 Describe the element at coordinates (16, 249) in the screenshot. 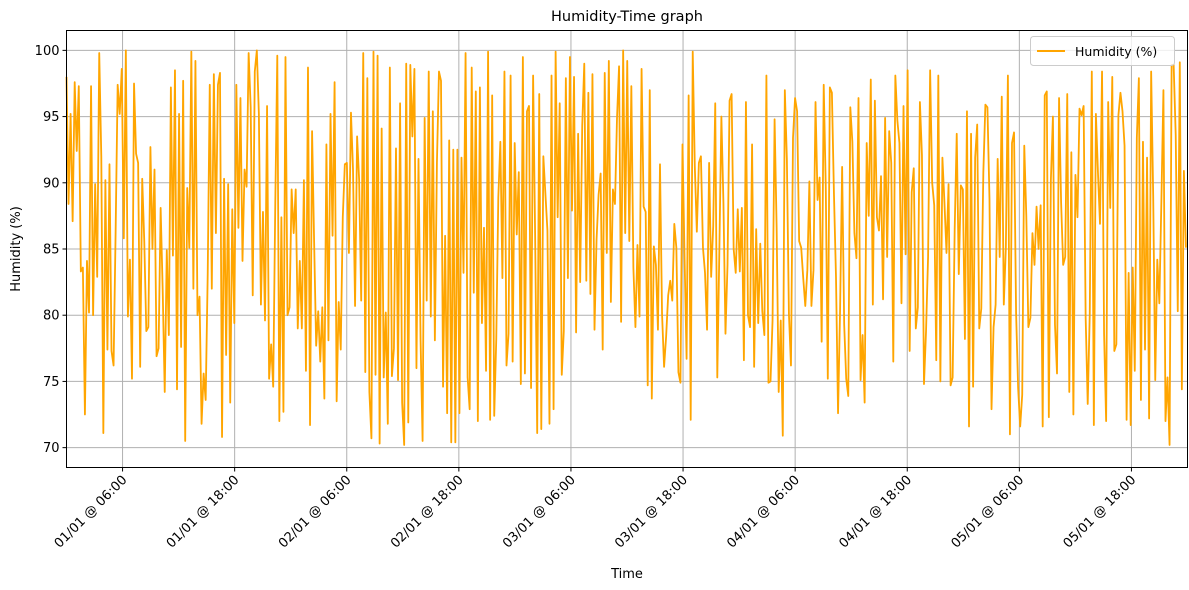

I see `y-axis-label: Humidity (%)` at that location.